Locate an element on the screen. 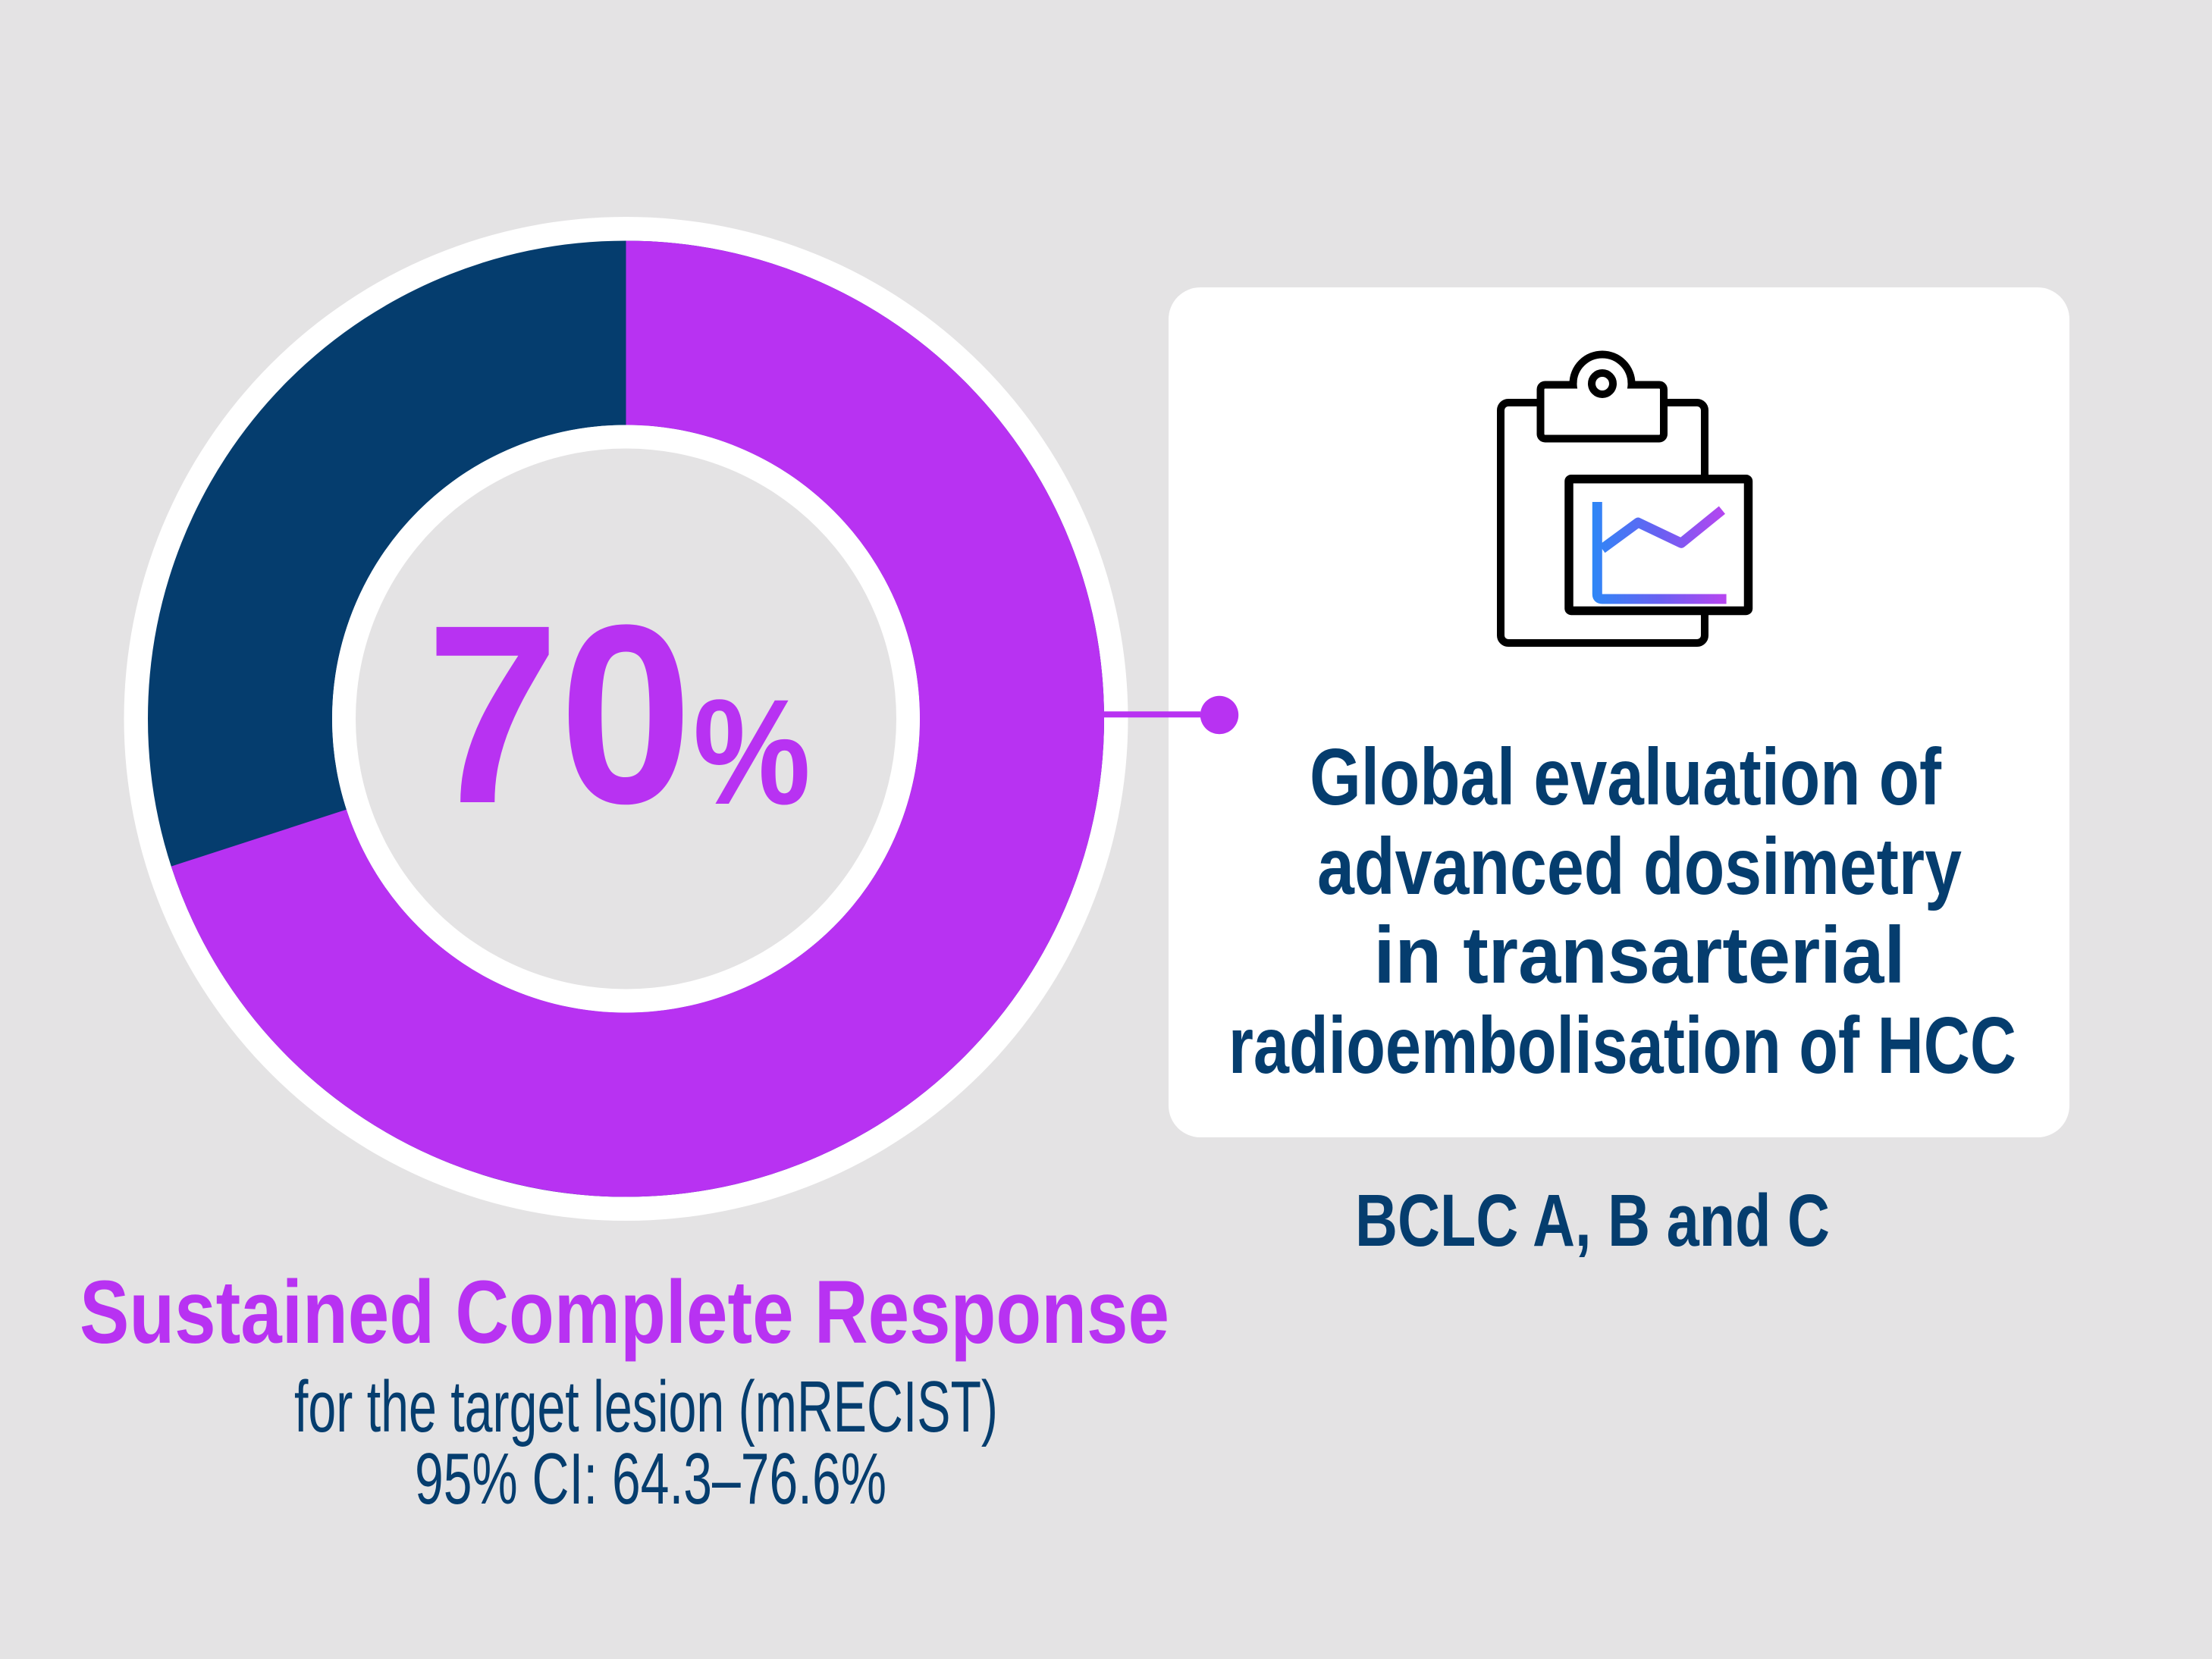 Image resolution: width=2212 pixels, height=1659 pixels. svg-text: Global evaluation of is located at coordinates (1626, 777).